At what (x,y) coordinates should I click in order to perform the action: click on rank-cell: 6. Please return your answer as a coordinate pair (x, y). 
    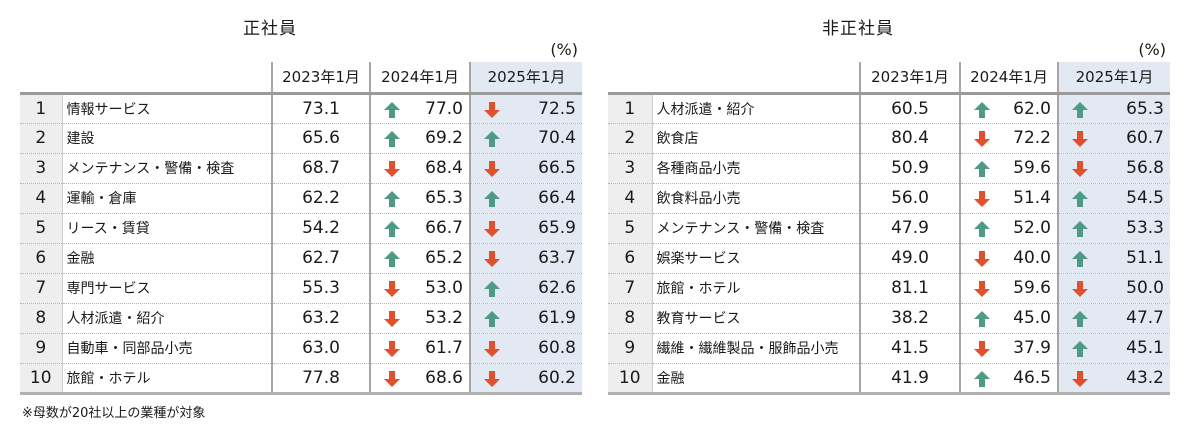
    Looking at the image, I should click on (41, 258).